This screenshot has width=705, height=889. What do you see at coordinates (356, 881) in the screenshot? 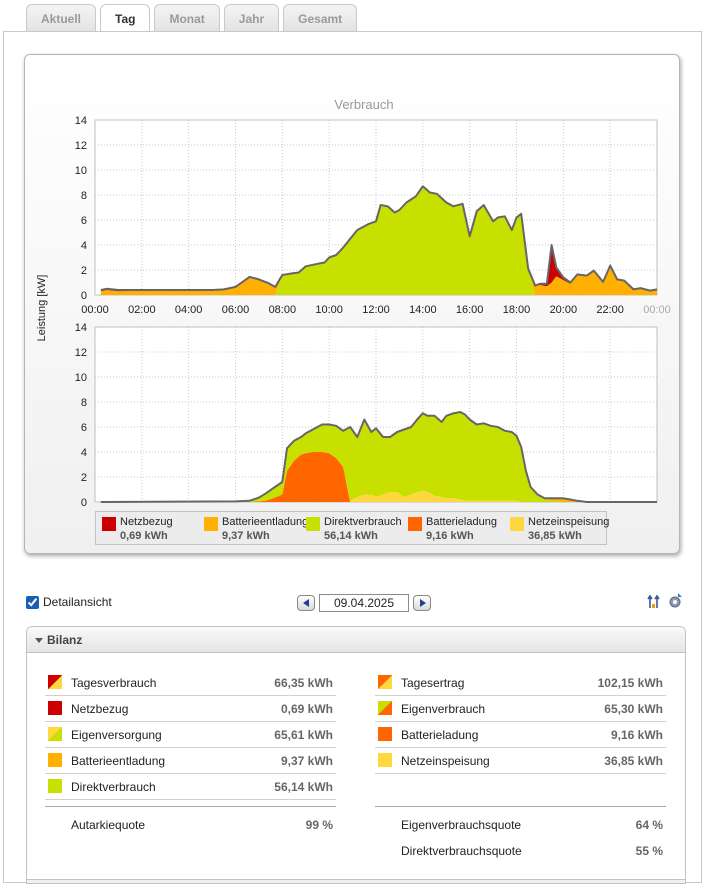
I see `balance-footer` at bounding box center [356, 881].